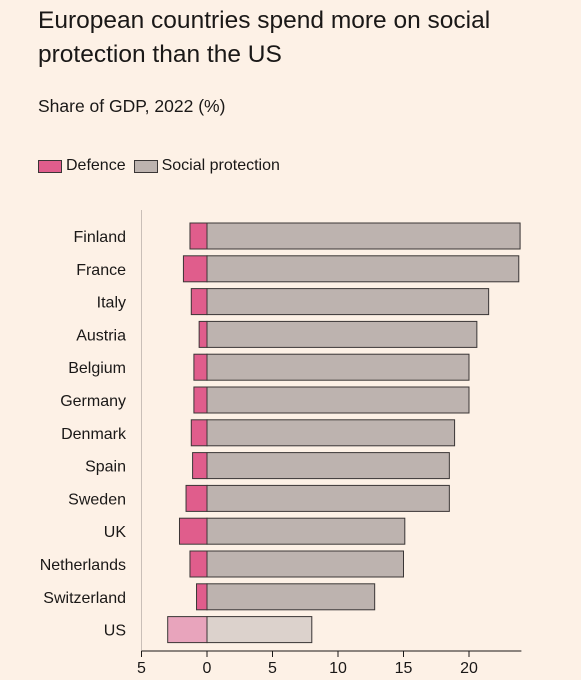 The image size is (581, 680). I want to click on bar-social-spain, so click(328, 466).